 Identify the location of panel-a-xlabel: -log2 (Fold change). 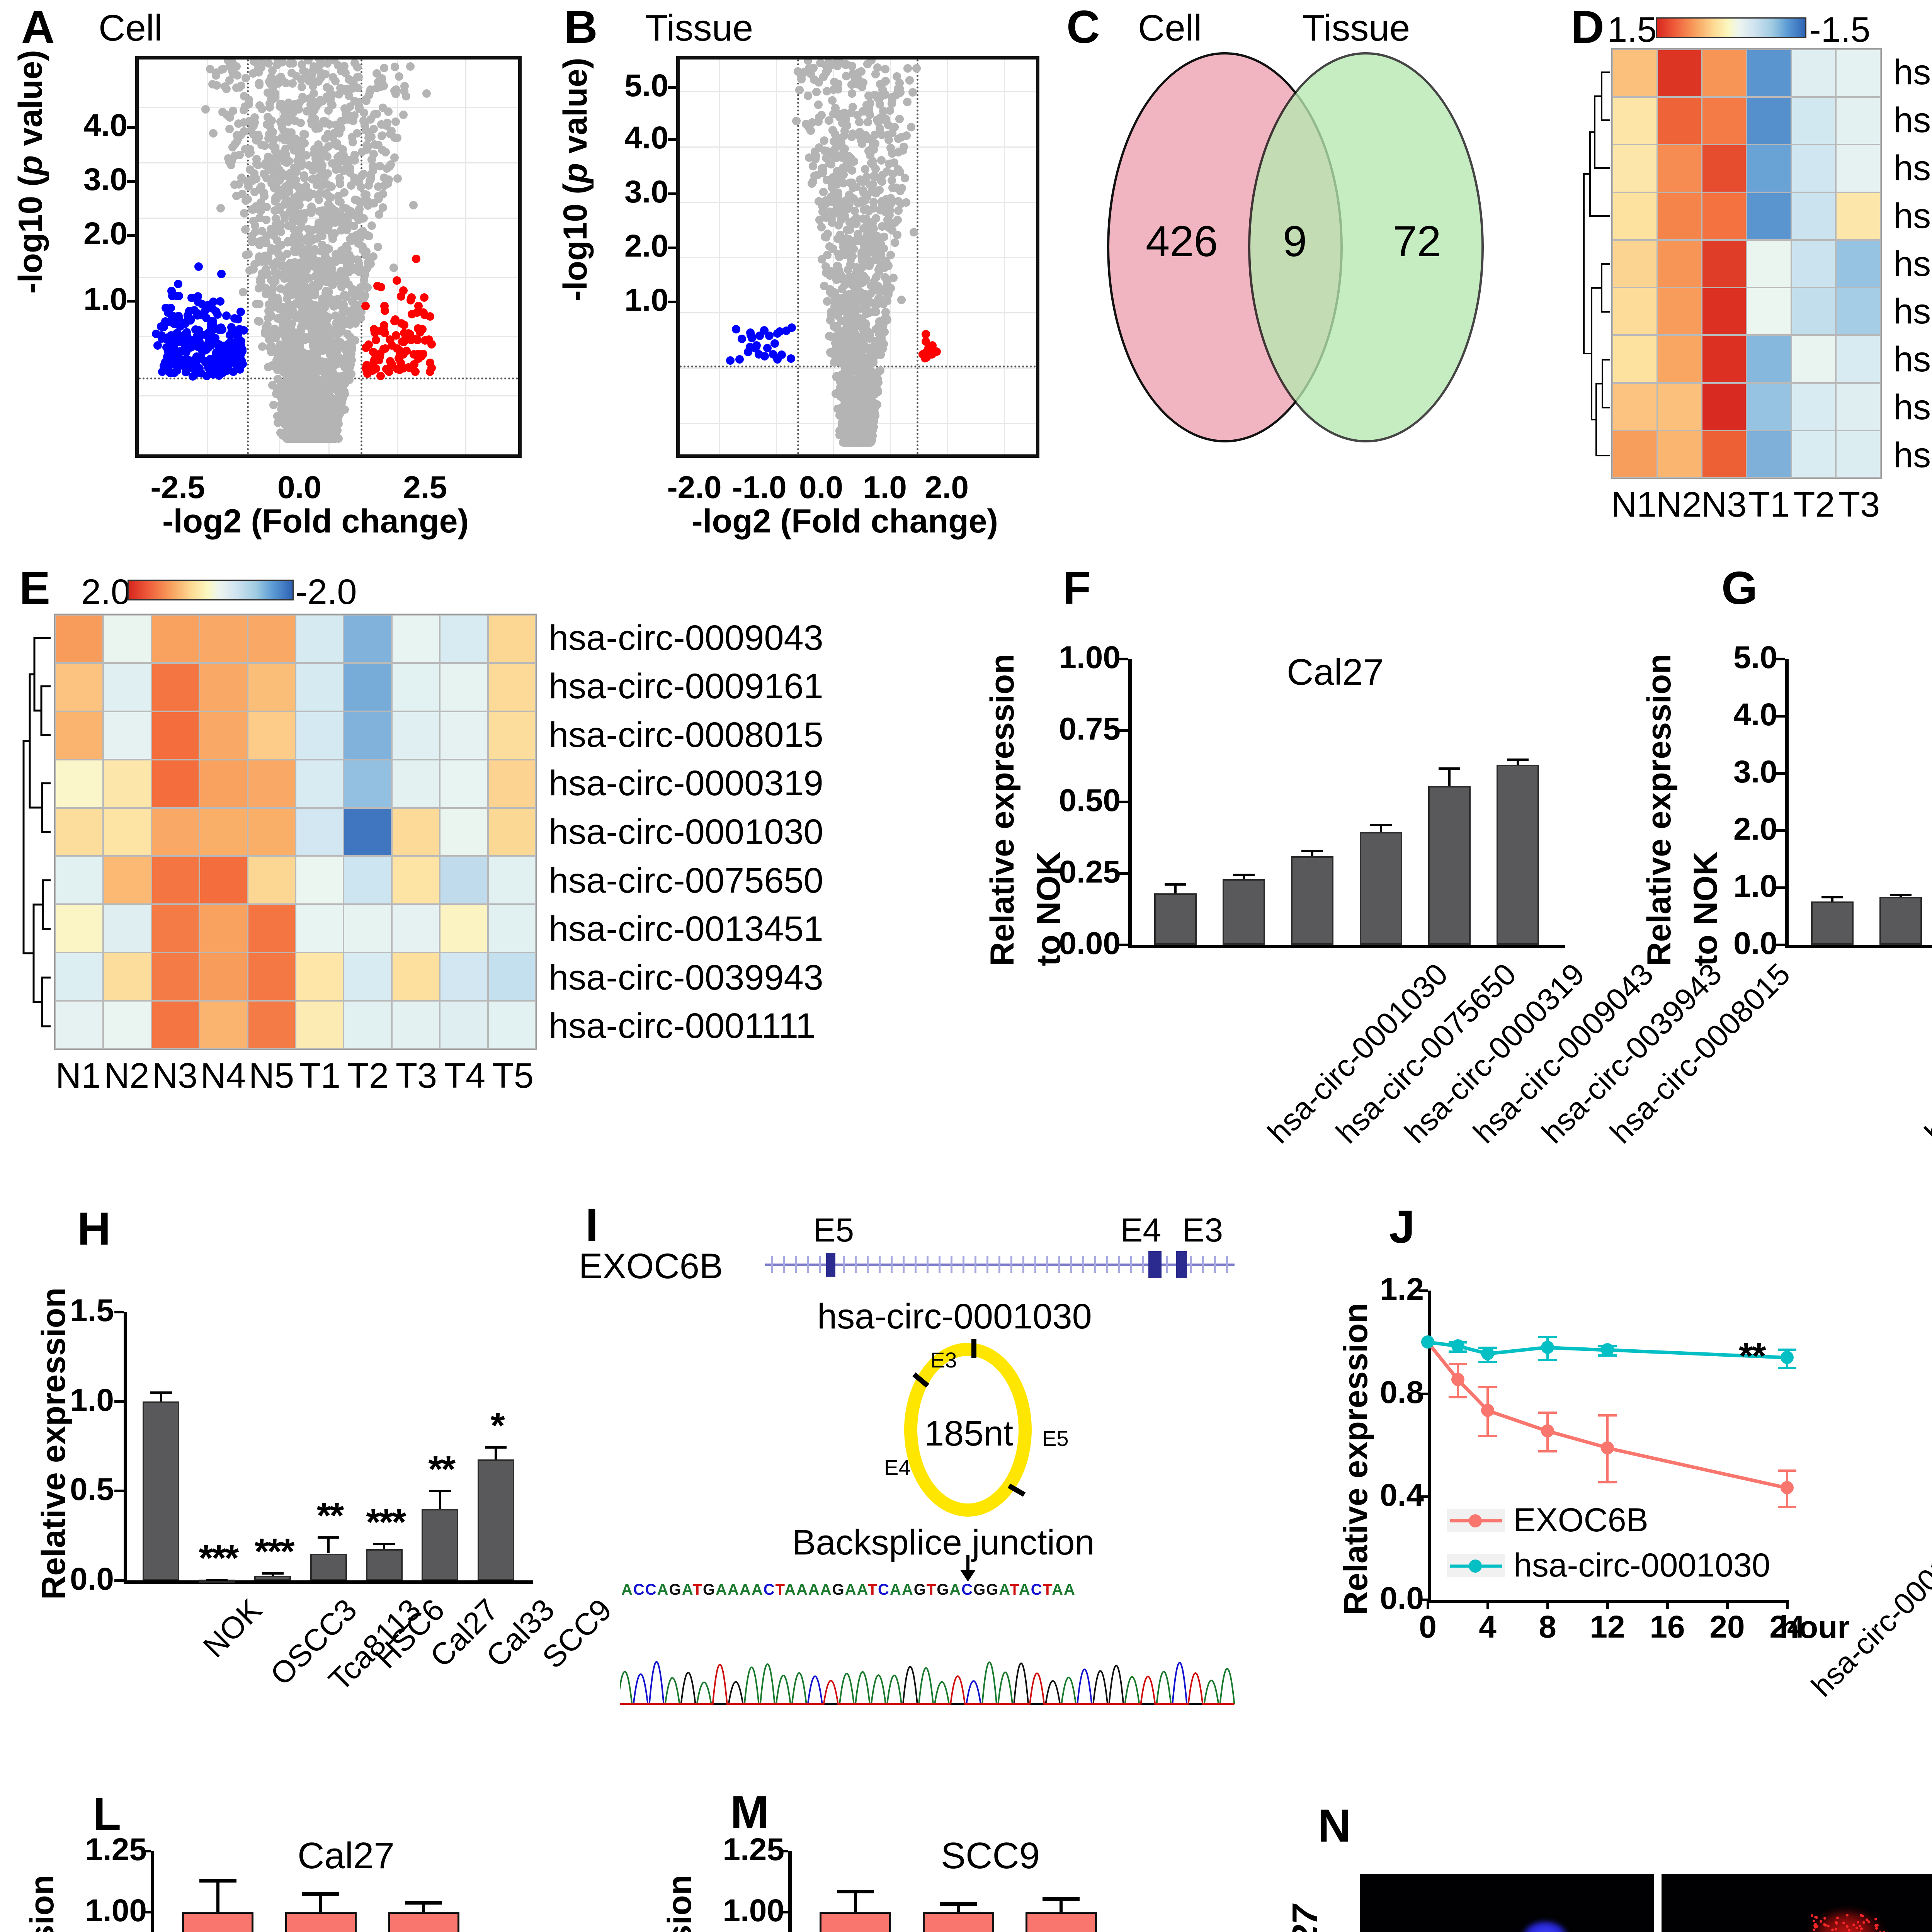
(316, 521).